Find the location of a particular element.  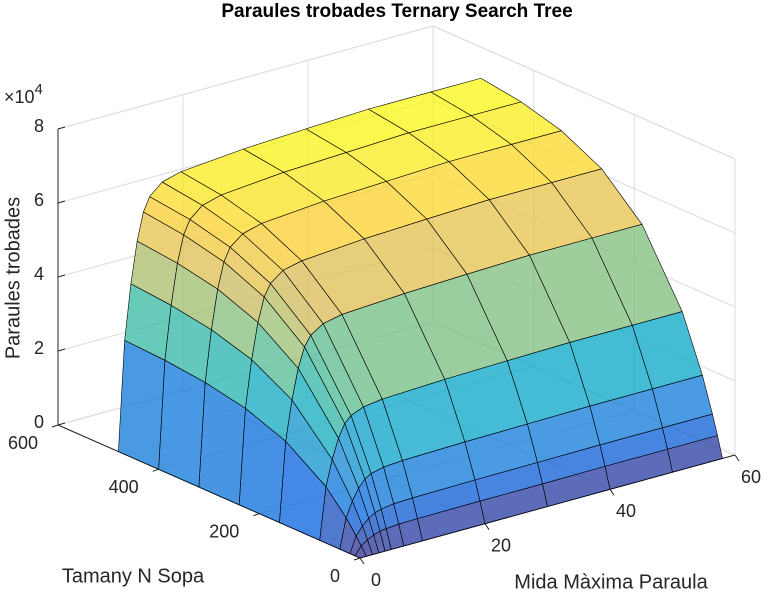

z-tick-label: 0 is located at coordinates (39, 422).